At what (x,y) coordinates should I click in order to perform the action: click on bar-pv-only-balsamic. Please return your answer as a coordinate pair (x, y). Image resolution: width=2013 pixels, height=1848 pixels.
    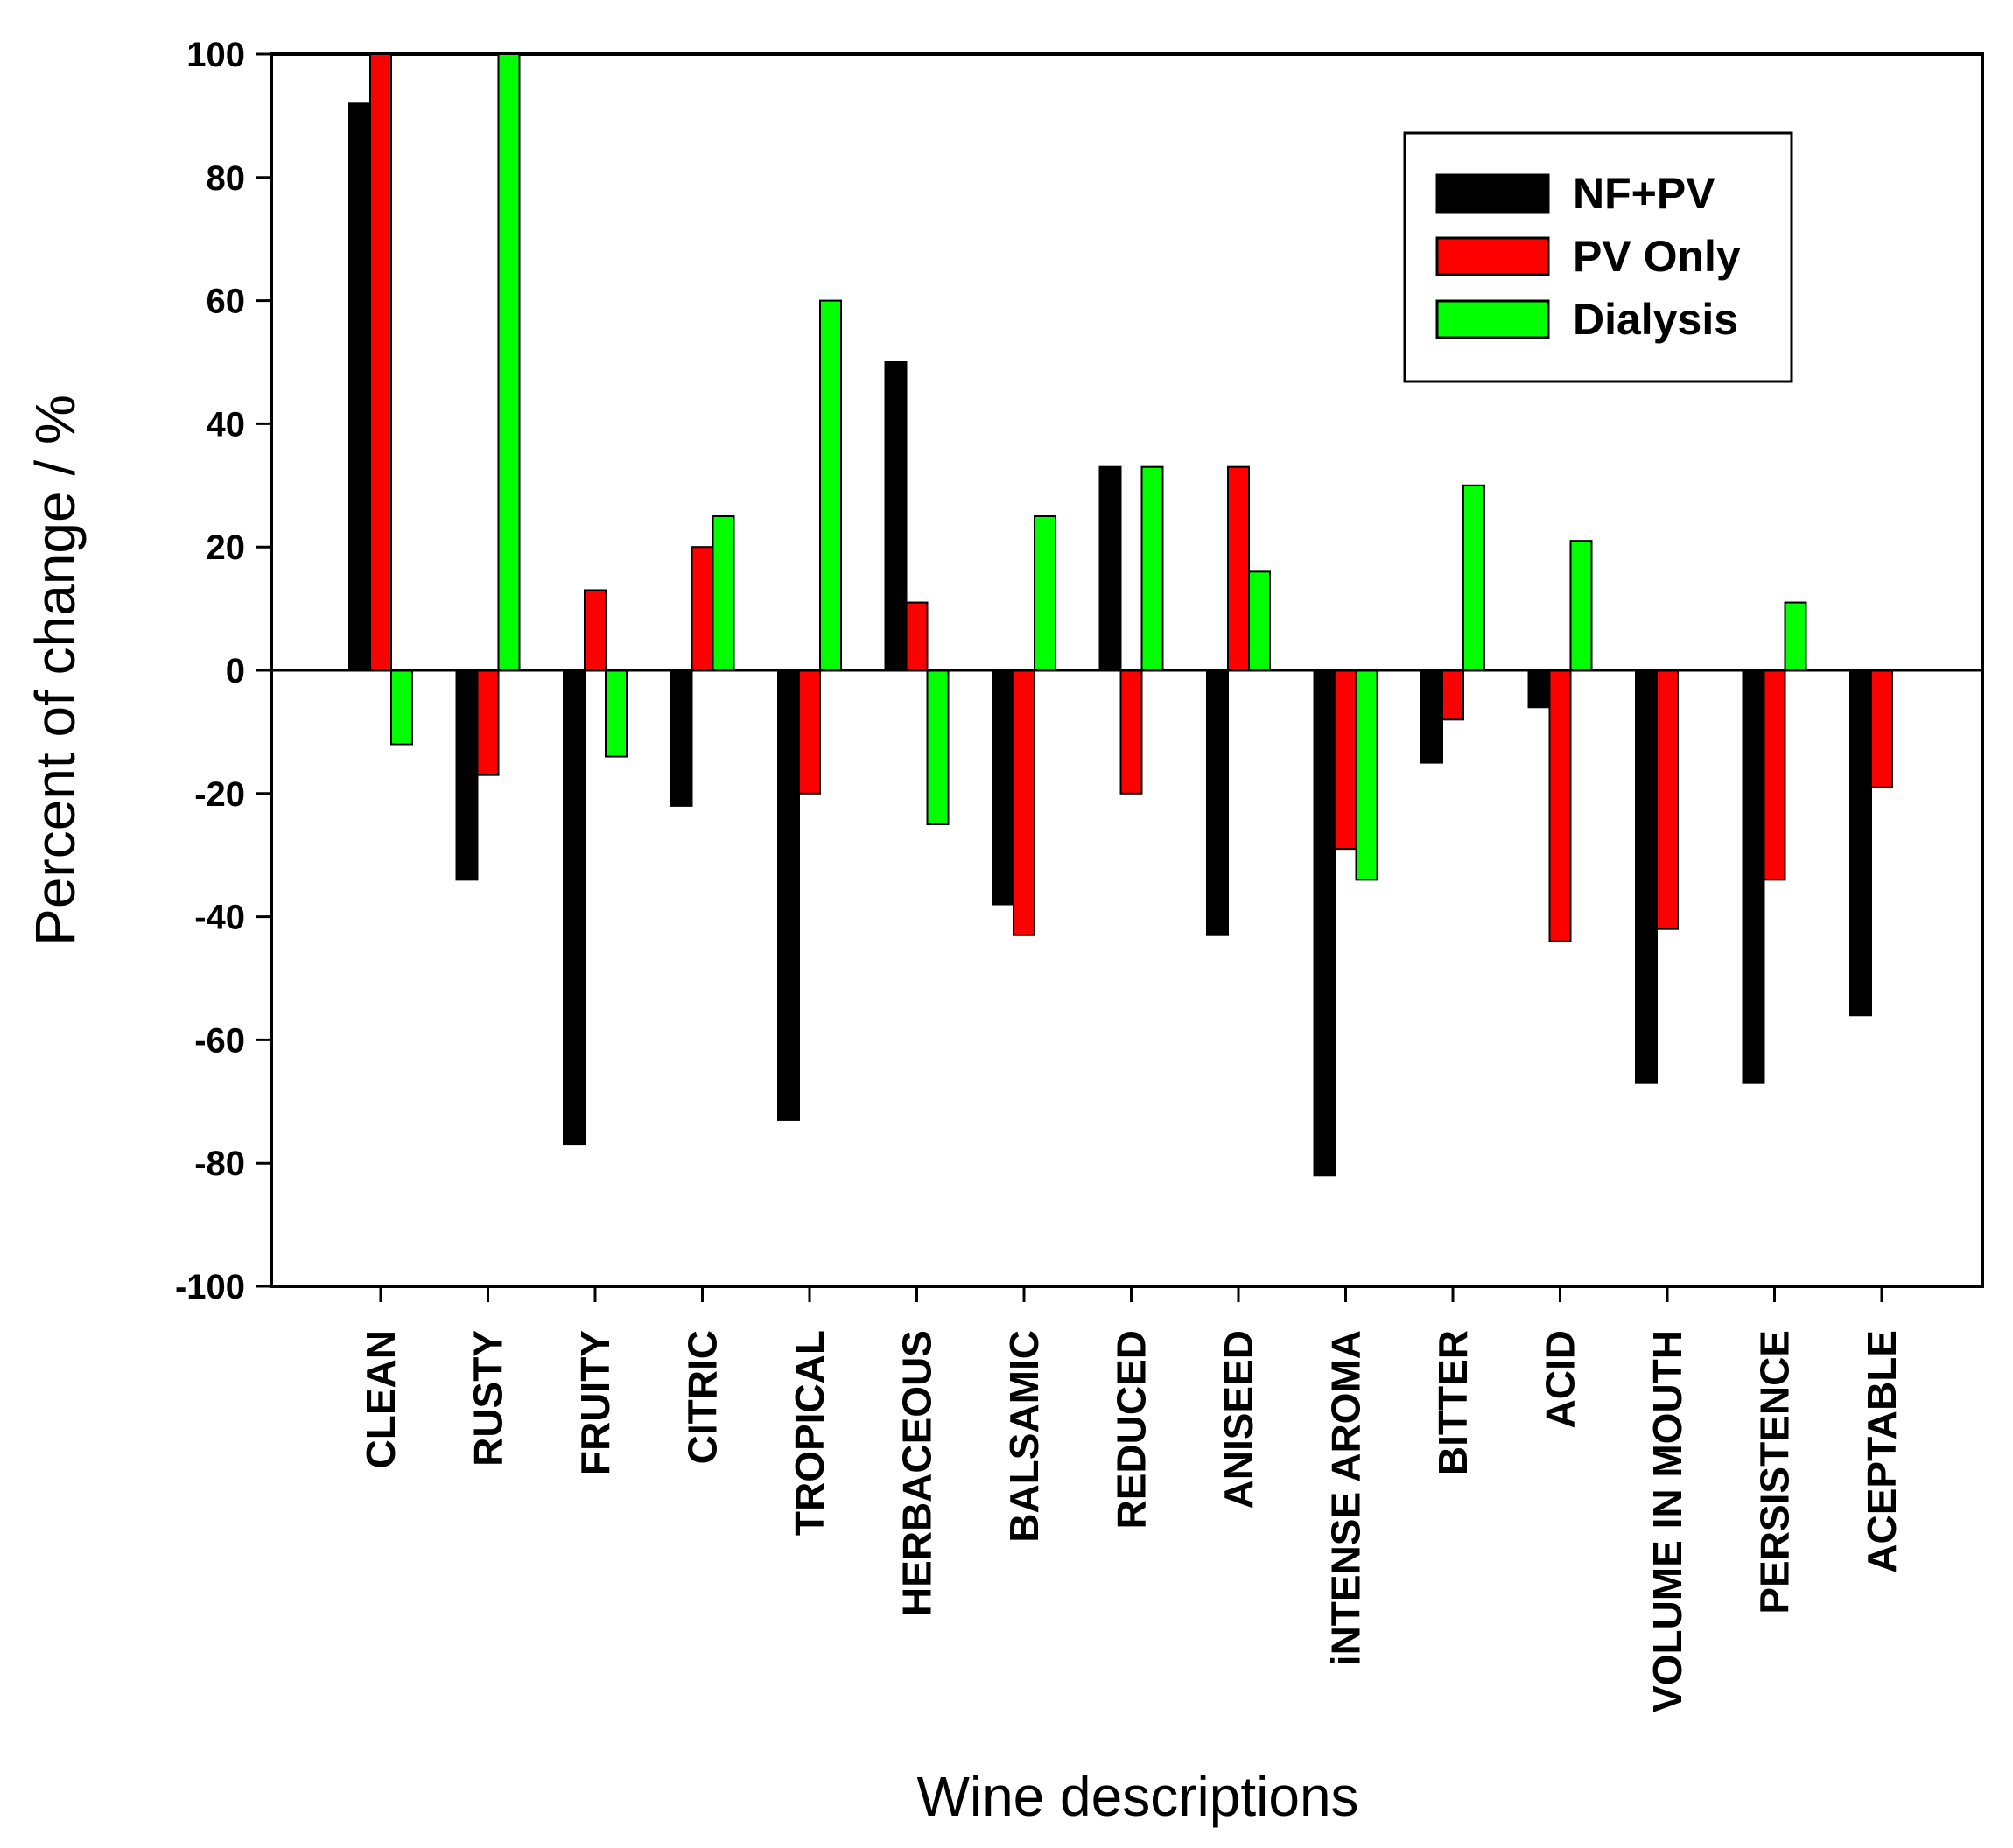
    Looking at the image, I should click on (1024, 802).